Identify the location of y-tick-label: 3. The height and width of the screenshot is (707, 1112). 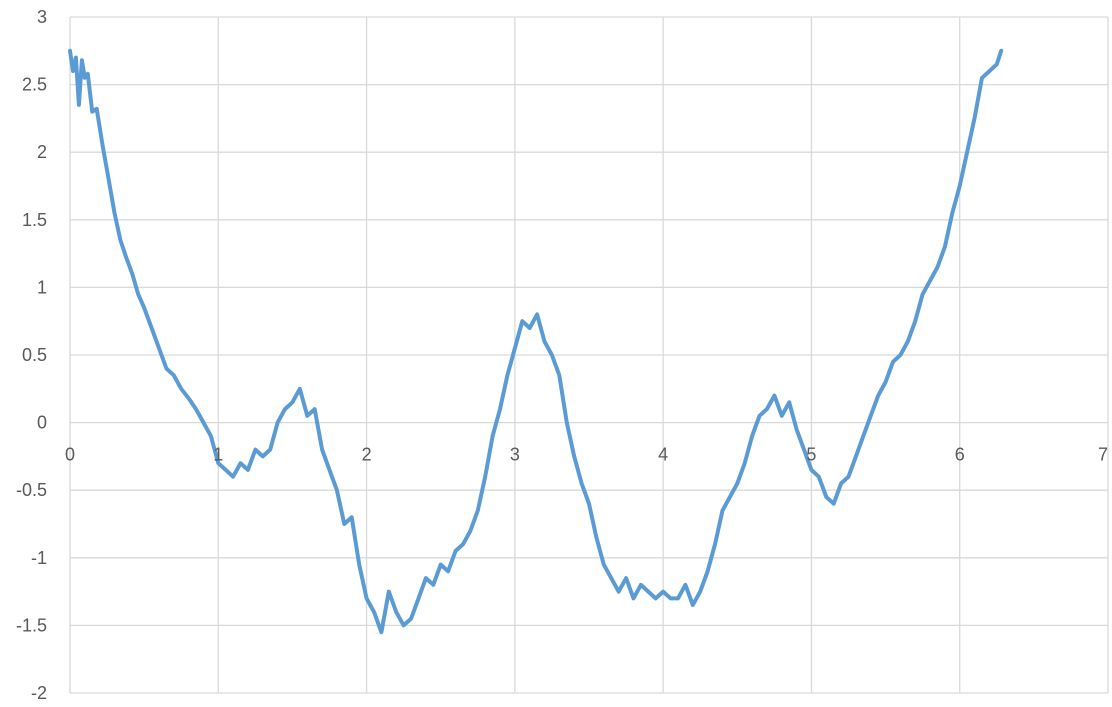
(42, 17).